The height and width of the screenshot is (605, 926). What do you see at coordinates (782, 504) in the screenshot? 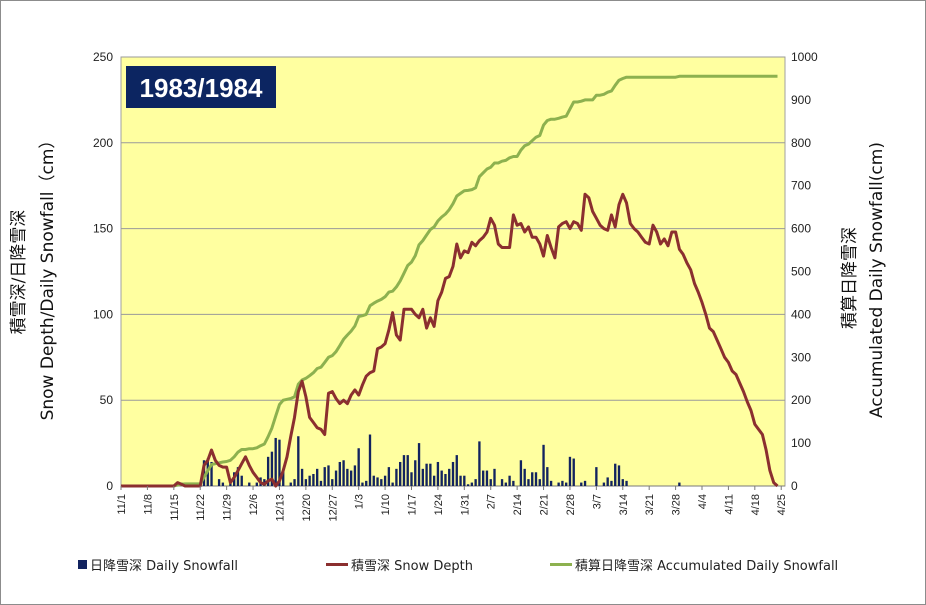
I see `x-tick-label: 4/25` at bounding box center [782, 504].